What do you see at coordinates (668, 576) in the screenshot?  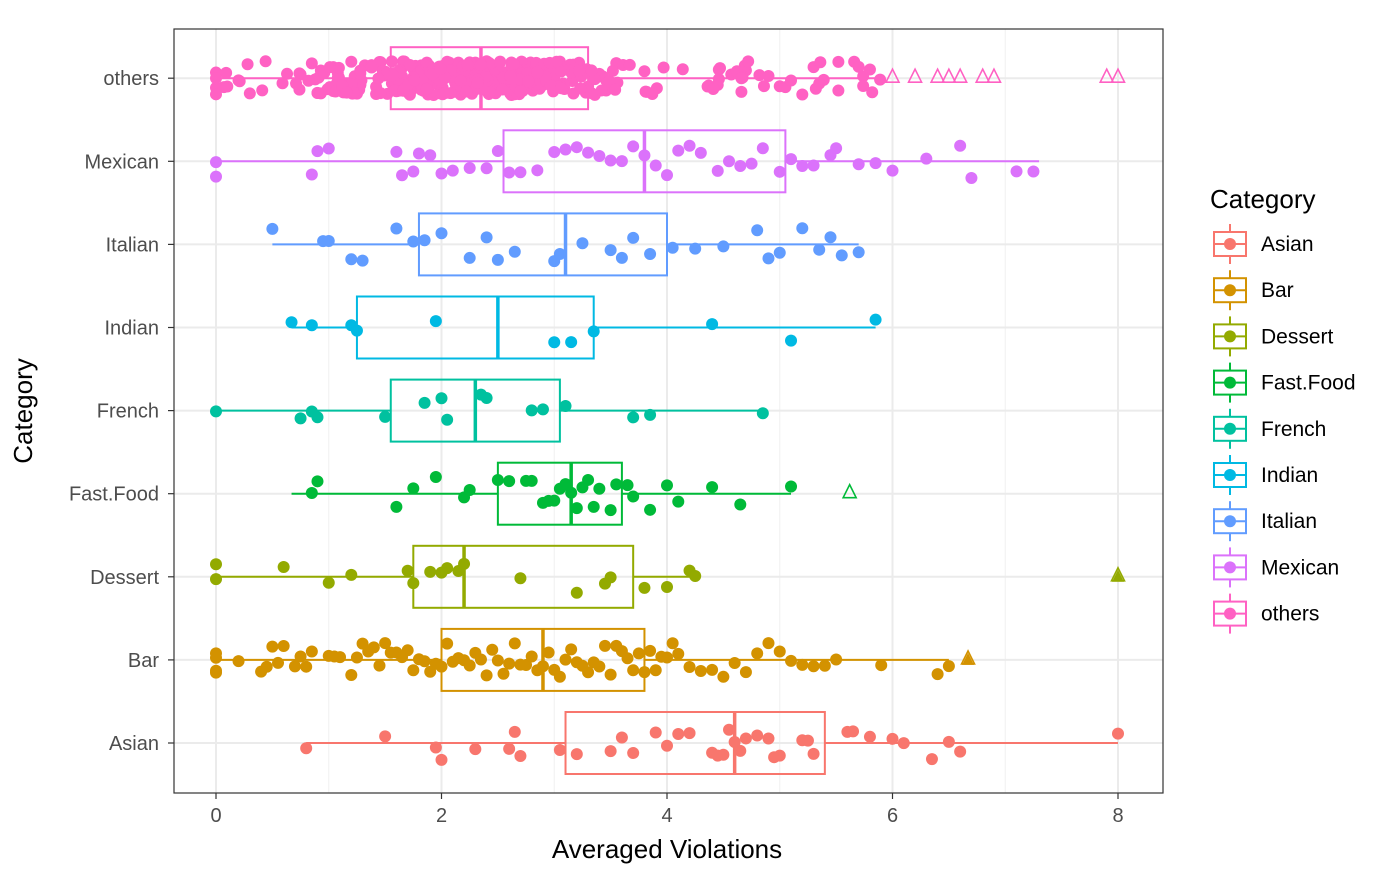 I see `series-dessert` at bounding box center [668, 576].